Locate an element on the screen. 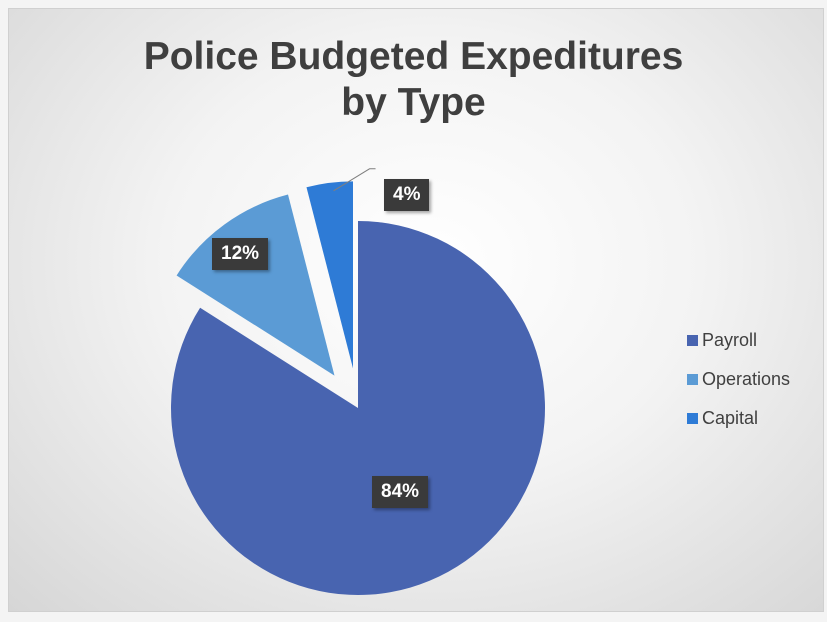 Image resolution: width=827 pixels, height=622 pixels. legend-label-payroll: Payroll is located at coordinates (730, 339).